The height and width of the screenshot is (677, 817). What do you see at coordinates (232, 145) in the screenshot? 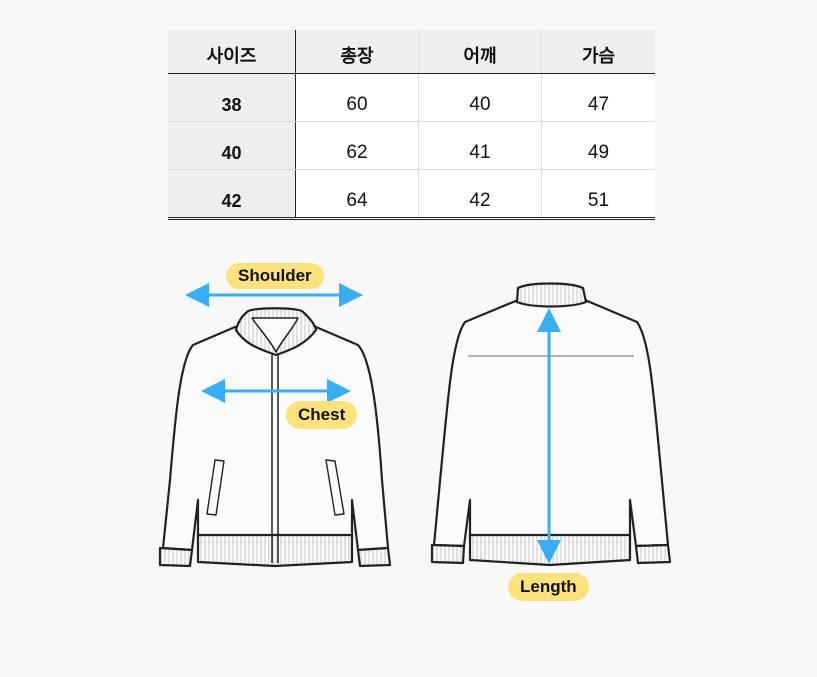
I see `size-cell: 40` at bounding box center [232, 145].